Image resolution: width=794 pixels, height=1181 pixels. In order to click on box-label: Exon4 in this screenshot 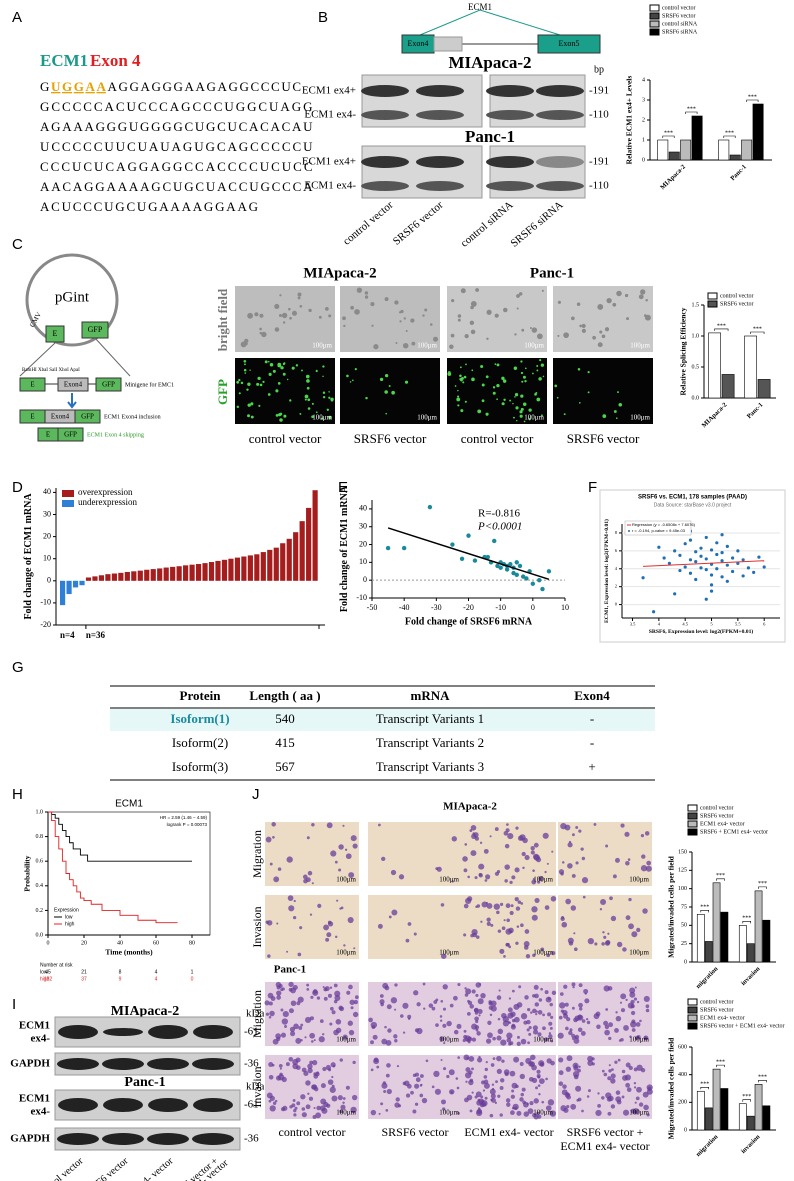, I will do `click(73, 385)`.